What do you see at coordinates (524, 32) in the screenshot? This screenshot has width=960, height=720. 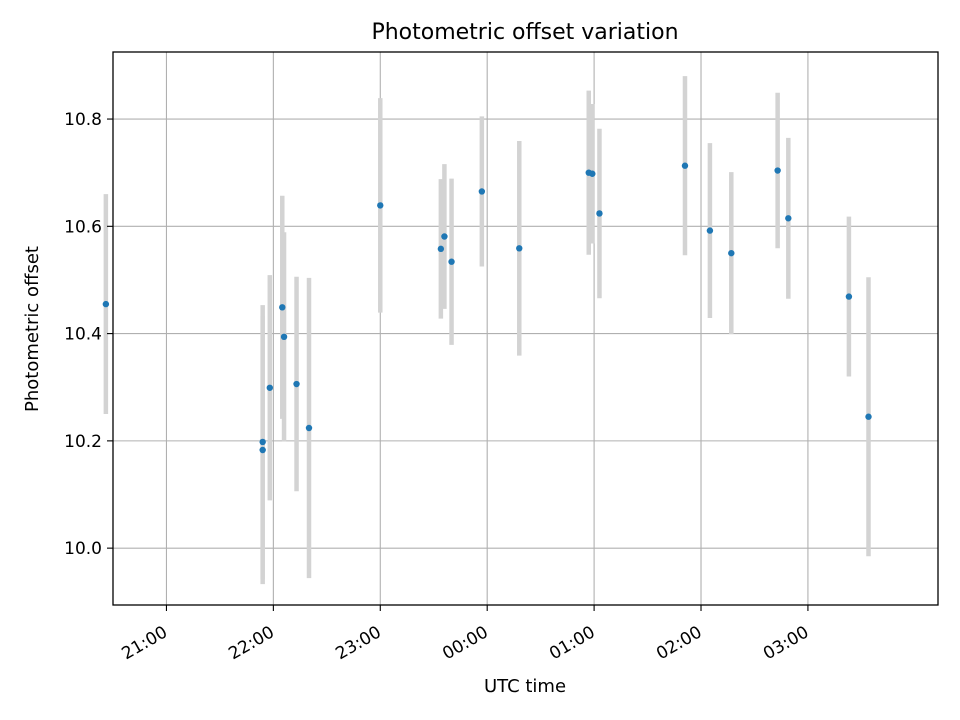 I see `chart-title: Photometric offset variation` at bounding box center [524, 32].